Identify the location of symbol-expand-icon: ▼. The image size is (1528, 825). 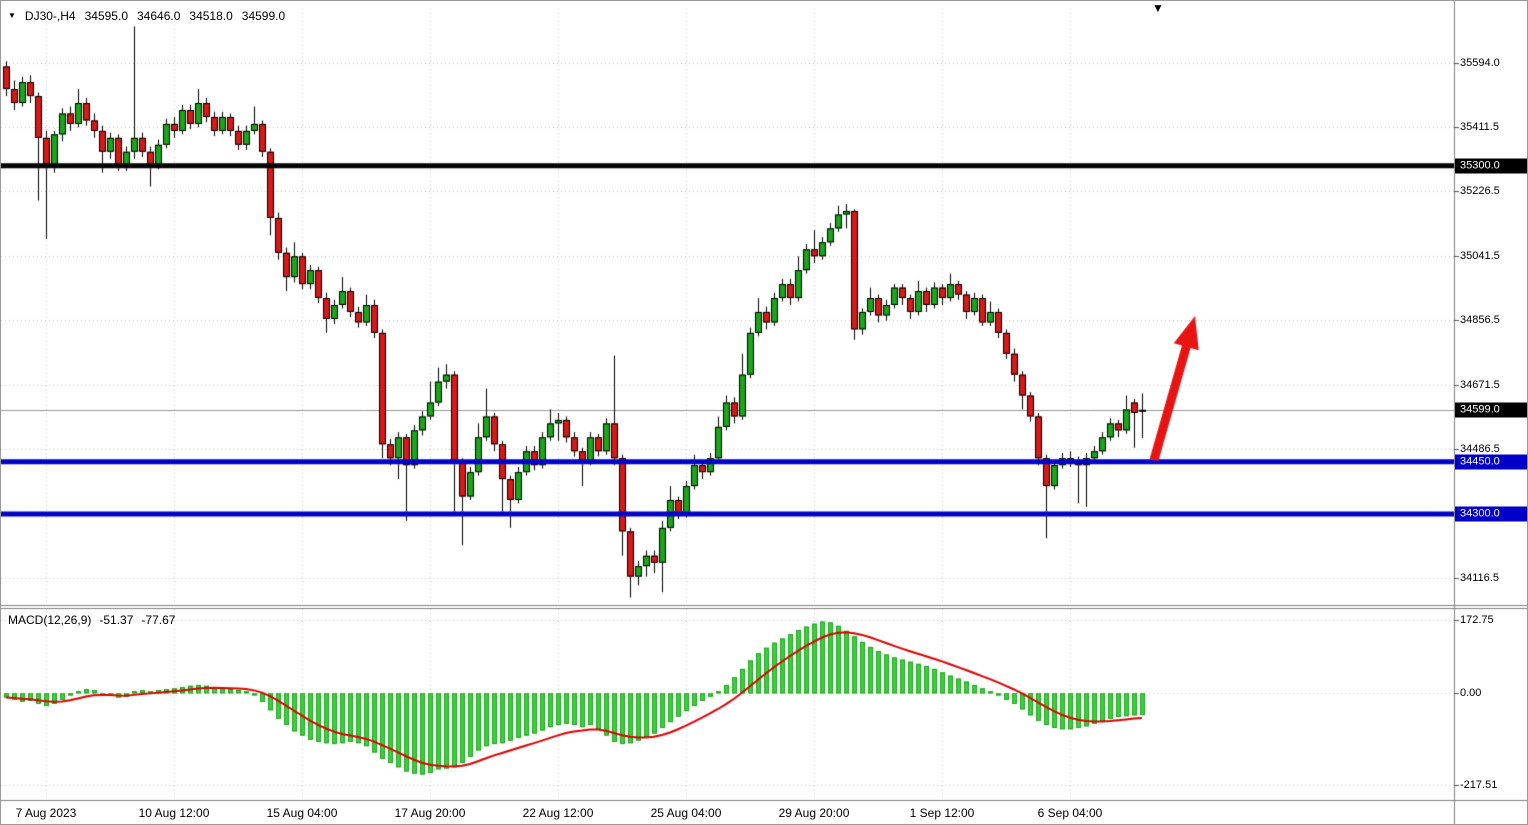
(12, 15).